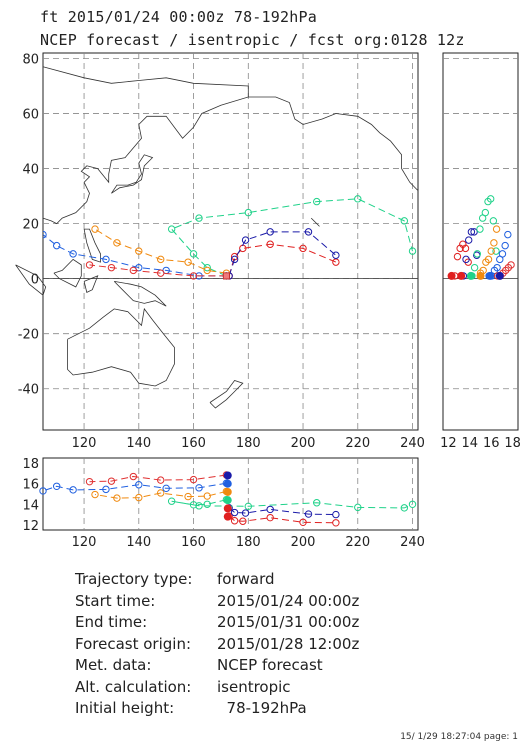 Image resolution: width=532 pixels, height=752 pixels. Describe the element at coordinates (288, 600) in the screenshot. I see `info-value: 2015/01/24 00:00z` at that location.